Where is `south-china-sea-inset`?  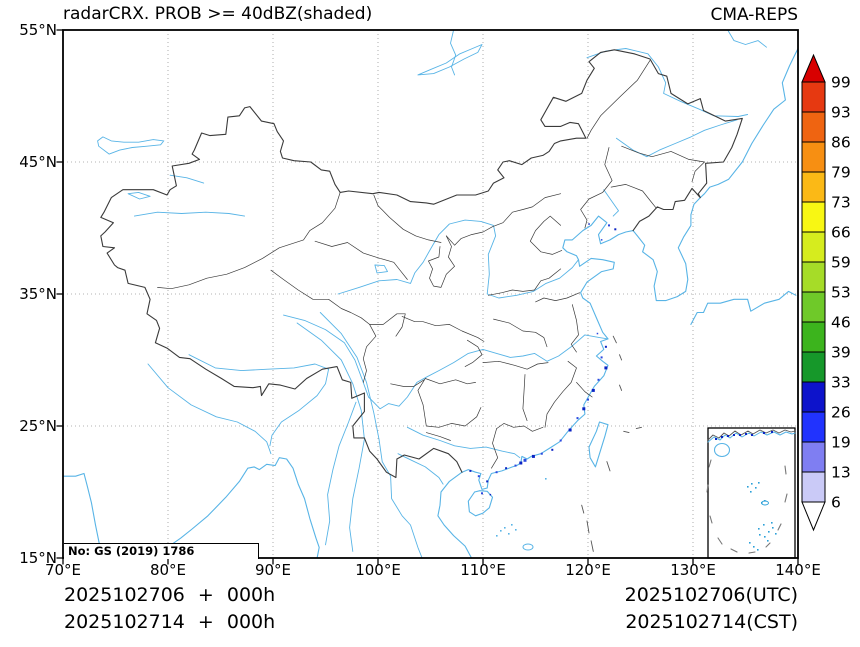 south-china-sea-inset is located at coordinates (751, 493).